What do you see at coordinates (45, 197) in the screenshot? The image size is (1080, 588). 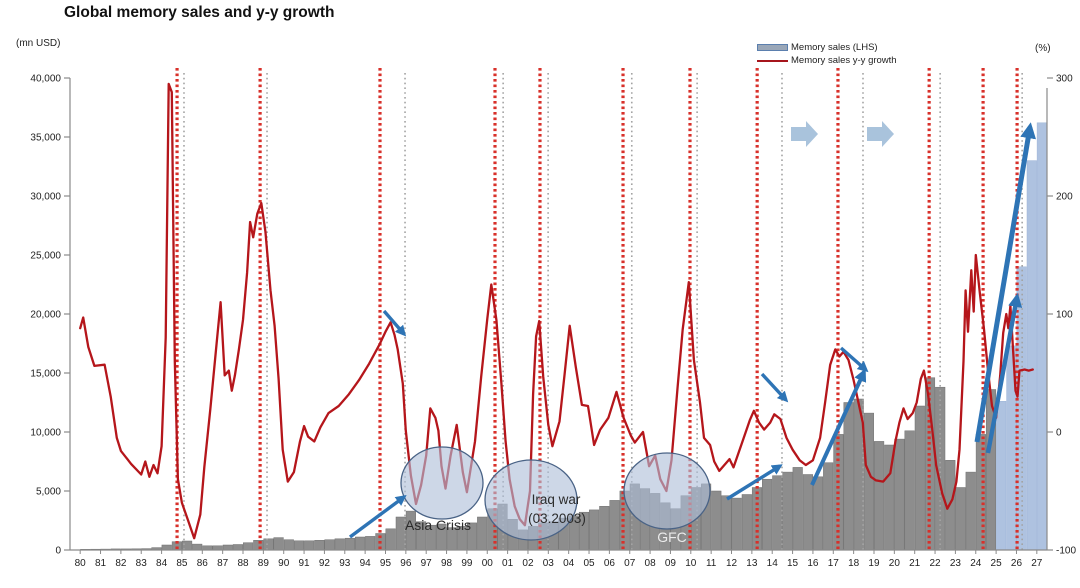 I see `left-axis-tick-label: 30,000` at bounding box center [45, 197].